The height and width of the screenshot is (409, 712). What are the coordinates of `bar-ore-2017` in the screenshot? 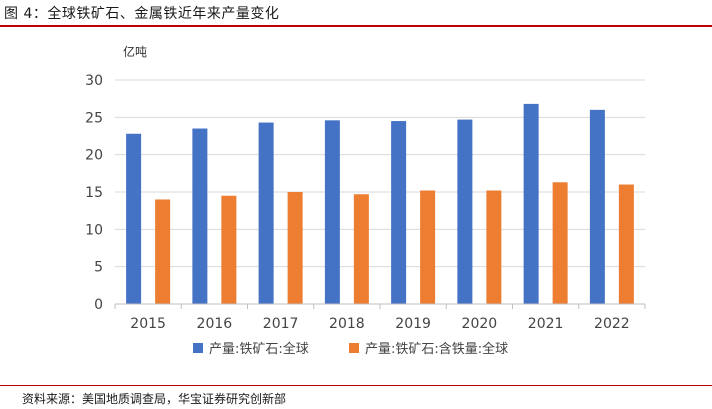 It's located at (266, 213).